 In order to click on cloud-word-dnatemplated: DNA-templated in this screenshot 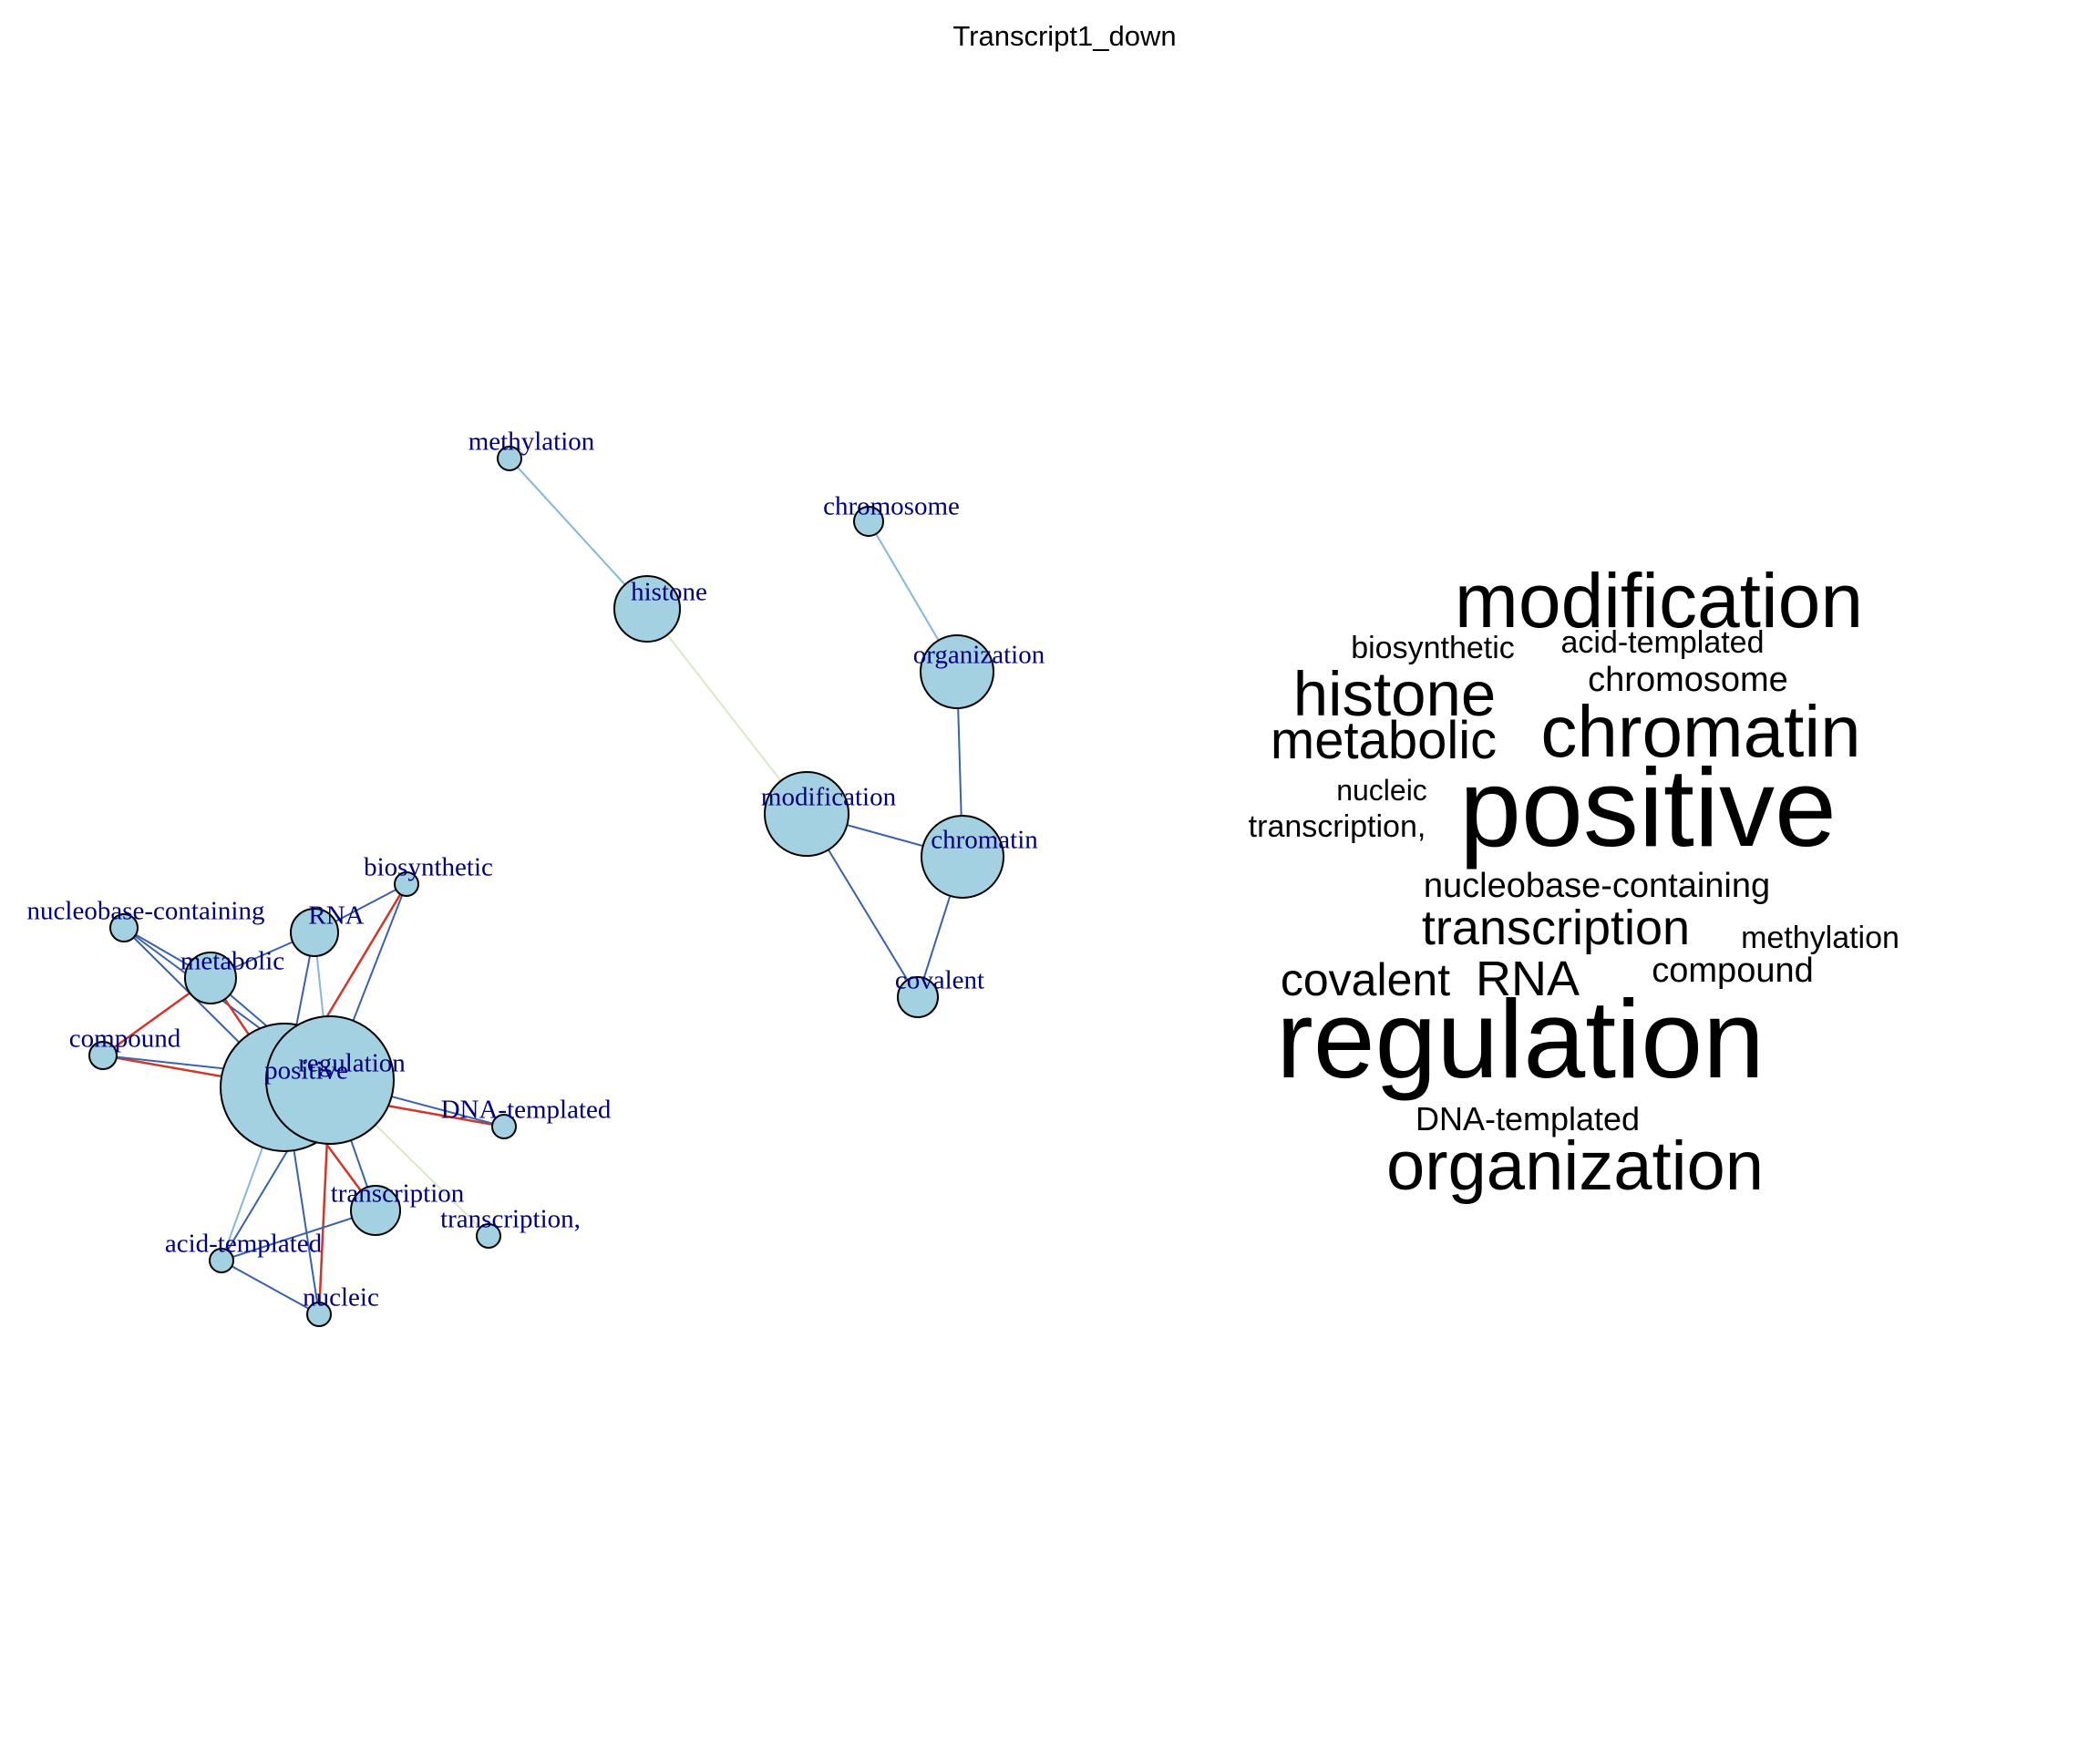, I will do `click(1528, 1119)`.